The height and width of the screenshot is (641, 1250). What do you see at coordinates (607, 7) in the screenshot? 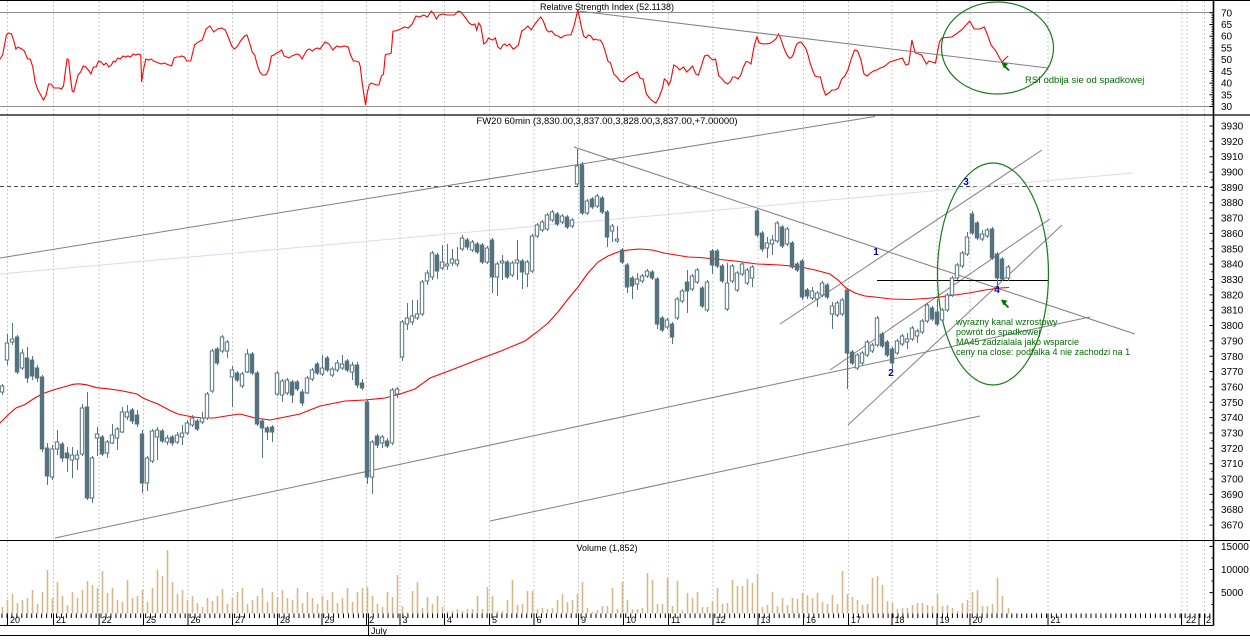
I see `svg-text:Relative Strength Index (52.11: Relative Strength Index (52.1138)` at bounding box center [607, 7].